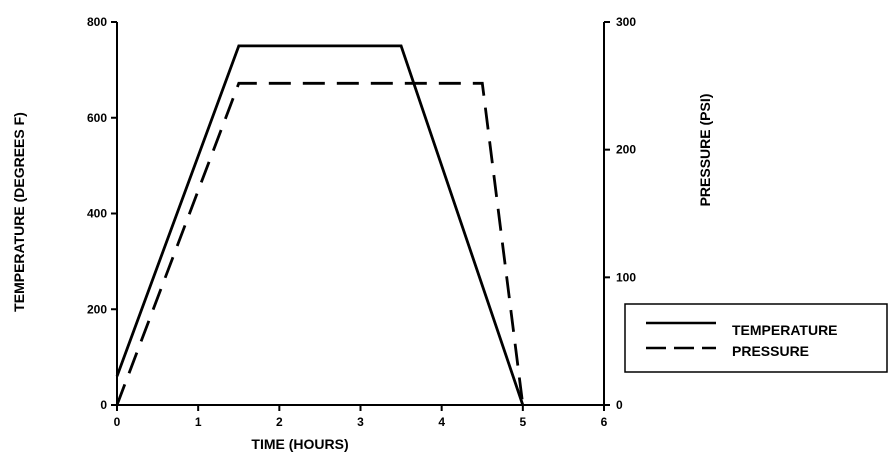 Image resolution: width=889 pixels, height=456 pixels. I want to click on y-left-tick-label: 400, so click(97, 214).